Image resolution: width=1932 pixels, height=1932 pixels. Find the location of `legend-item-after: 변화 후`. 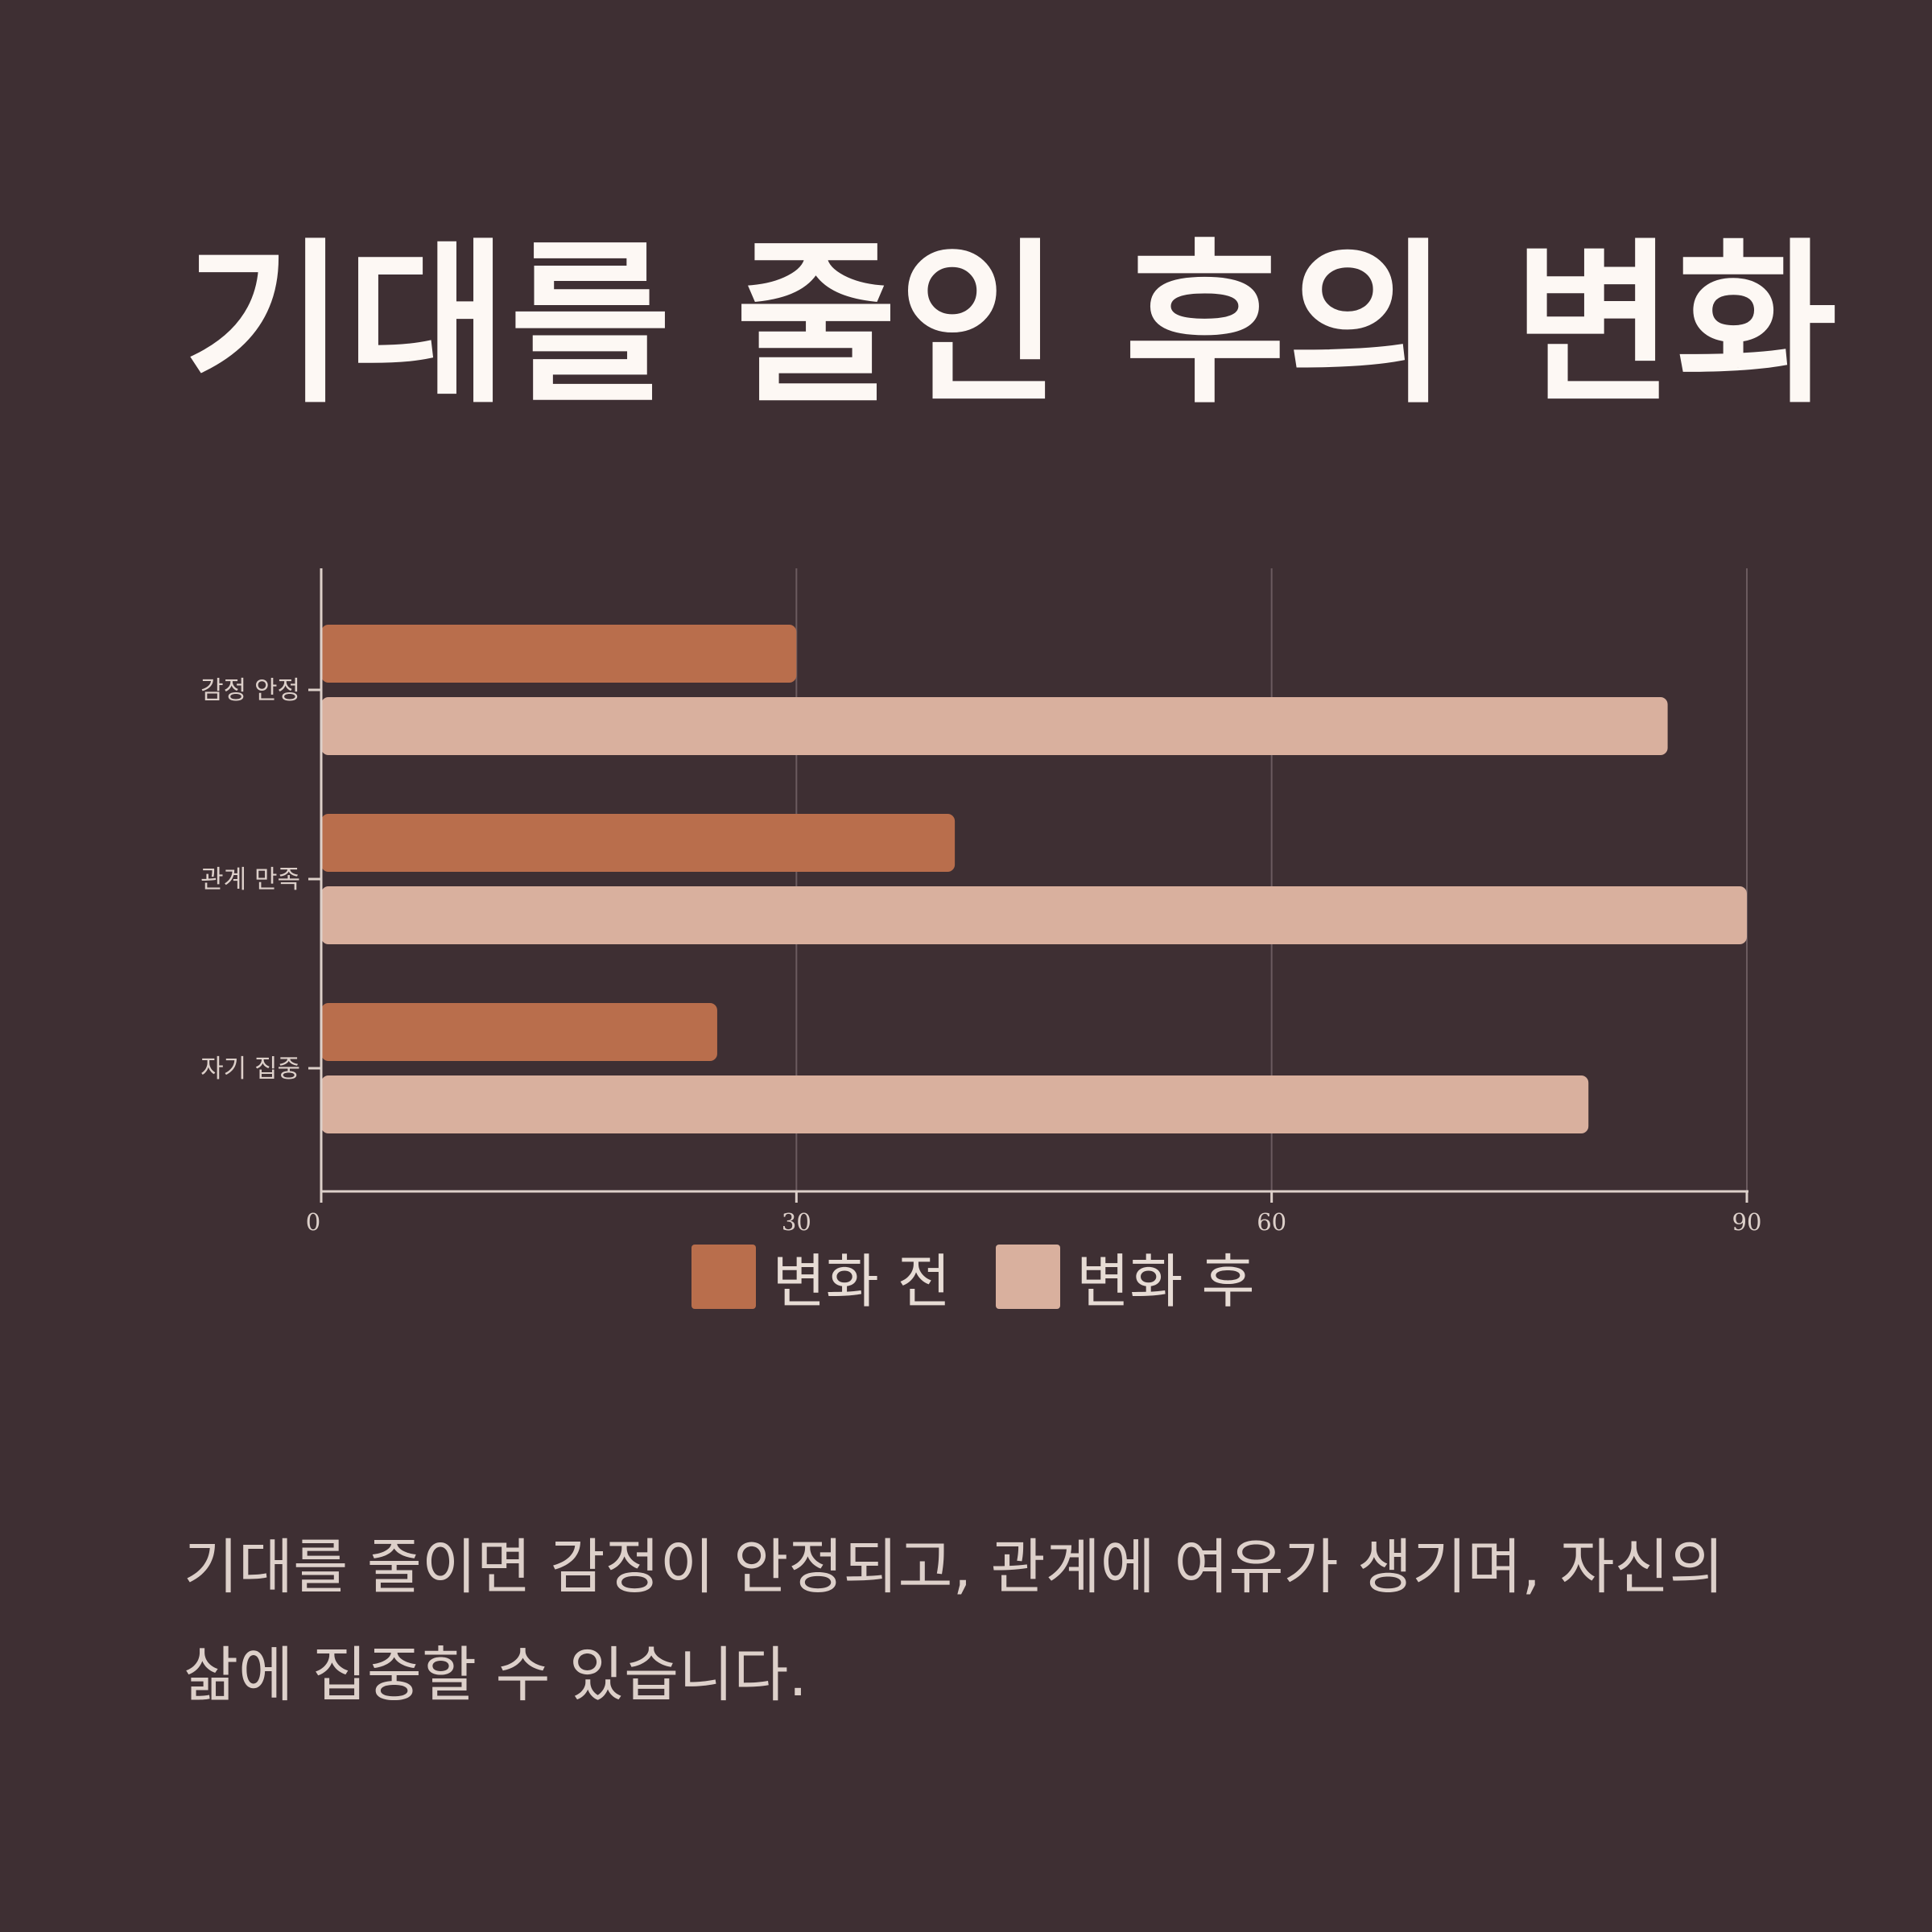

legend-item-after: 변화 후 is located at coordinates (1125, 1276).